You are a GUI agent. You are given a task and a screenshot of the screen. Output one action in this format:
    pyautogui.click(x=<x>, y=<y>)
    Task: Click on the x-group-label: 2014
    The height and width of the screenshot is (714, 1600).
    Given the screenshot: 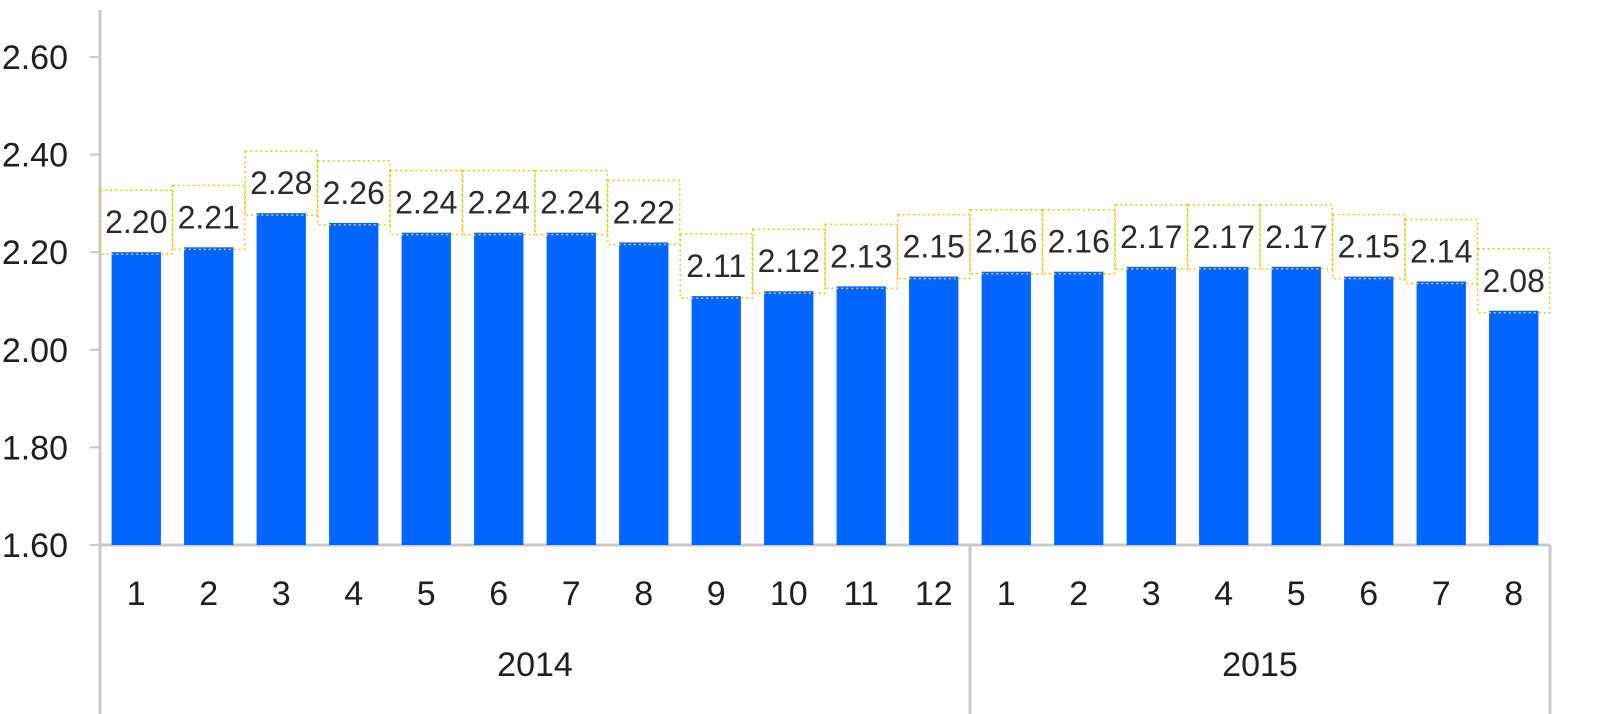 What is the action you would take?
    pyautogui.click(x=535, y=665)
    